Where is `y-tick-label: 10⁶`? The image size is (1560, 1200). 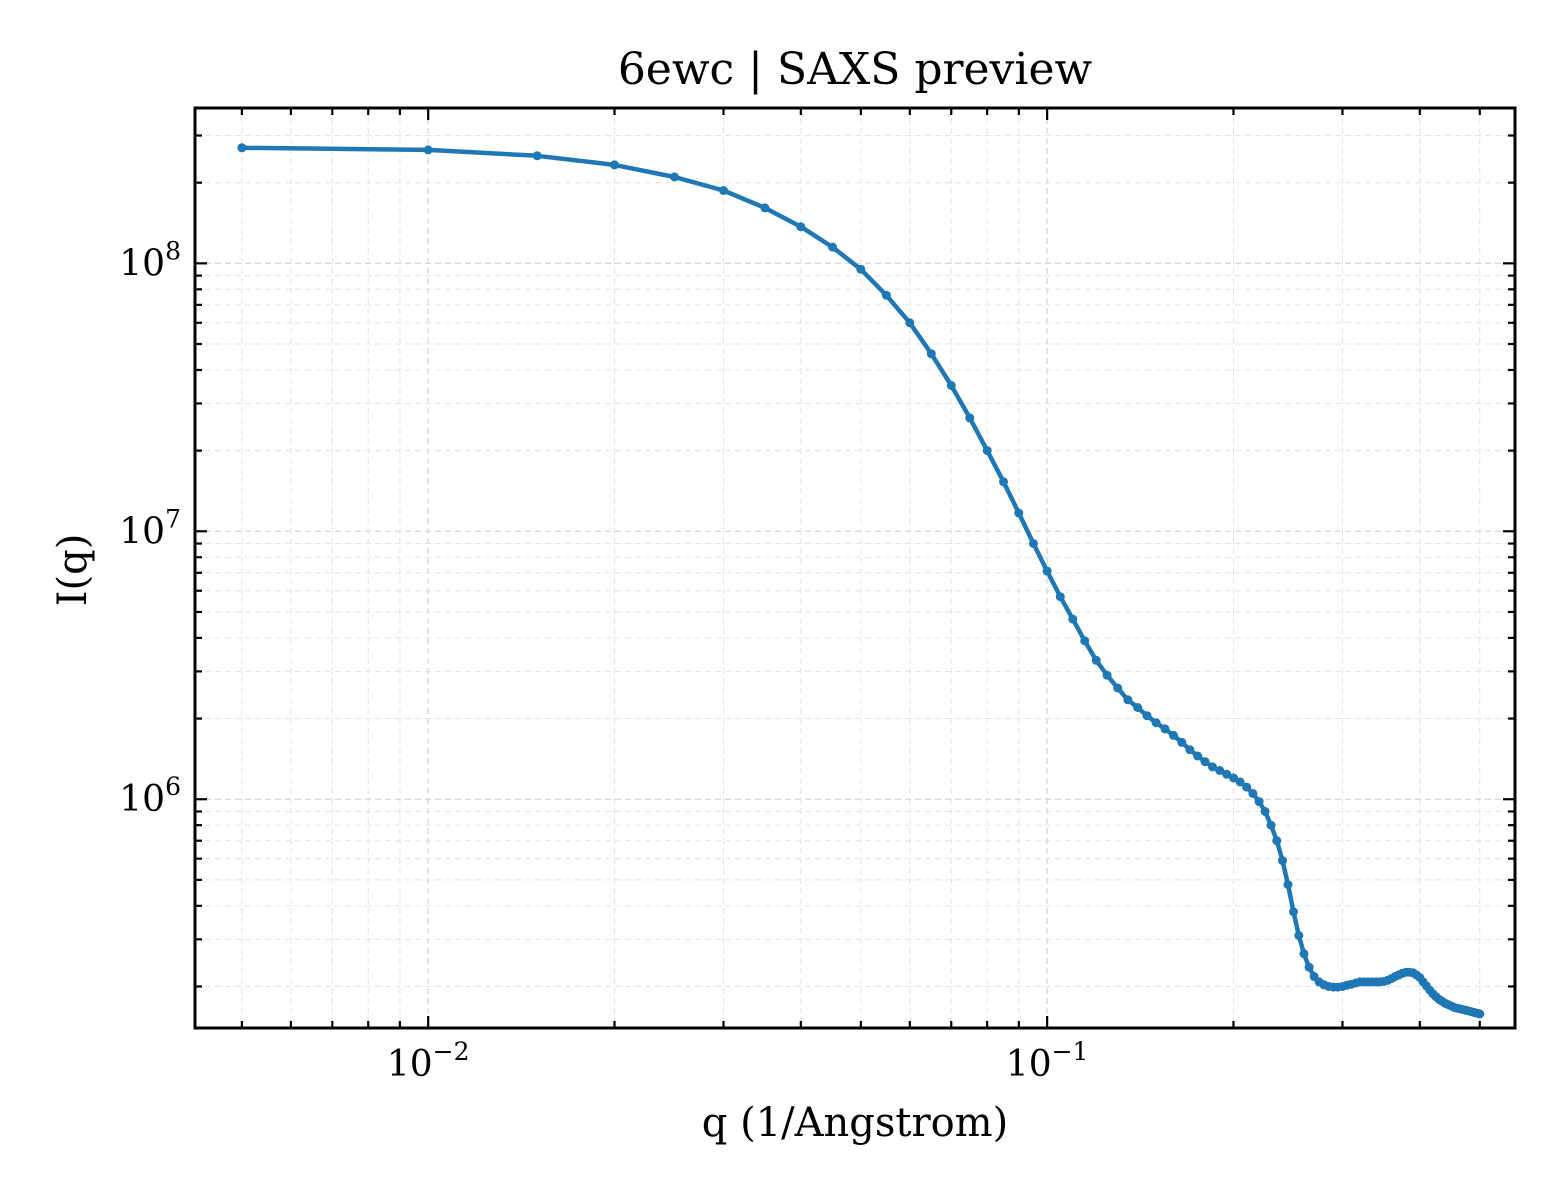
y-tick-label: 10⁶ is located at coordinates (150, 796).